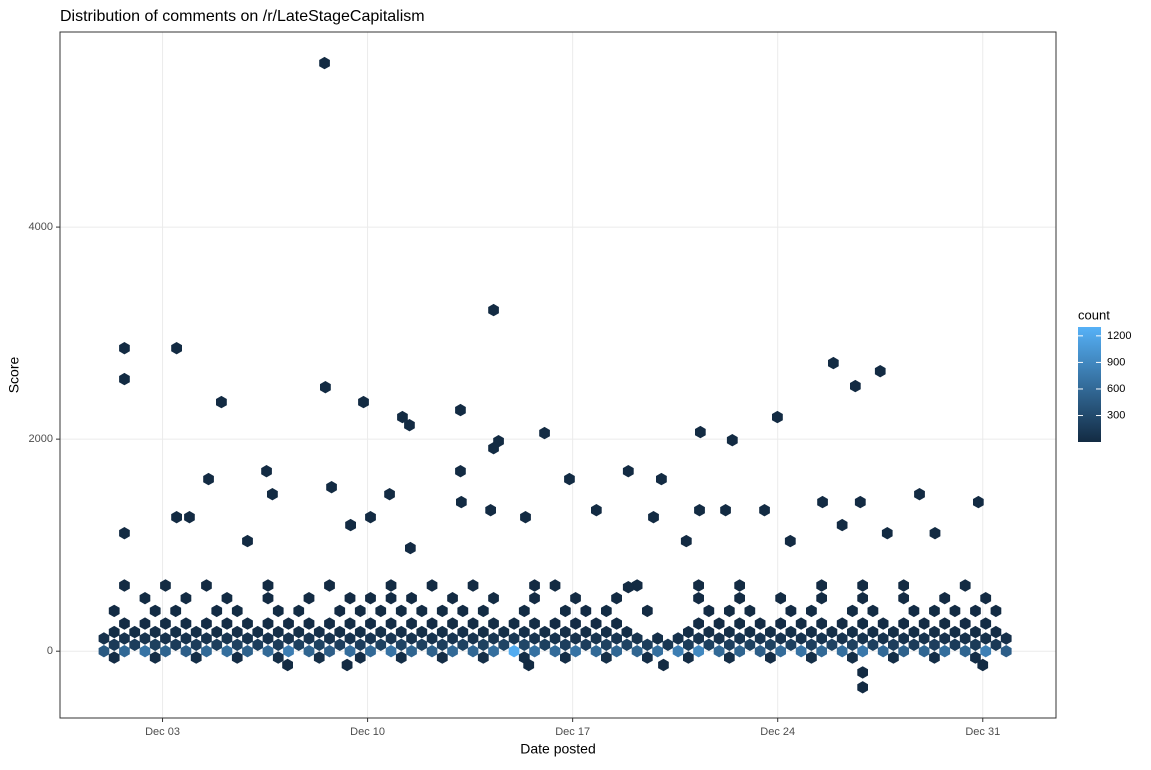 This screenshot has height=770, width=1151. What do you see at coordinates (1116, 415) in the screenshot?
I see `legend-tick-label: 300` at bounding box center [1116, 415].